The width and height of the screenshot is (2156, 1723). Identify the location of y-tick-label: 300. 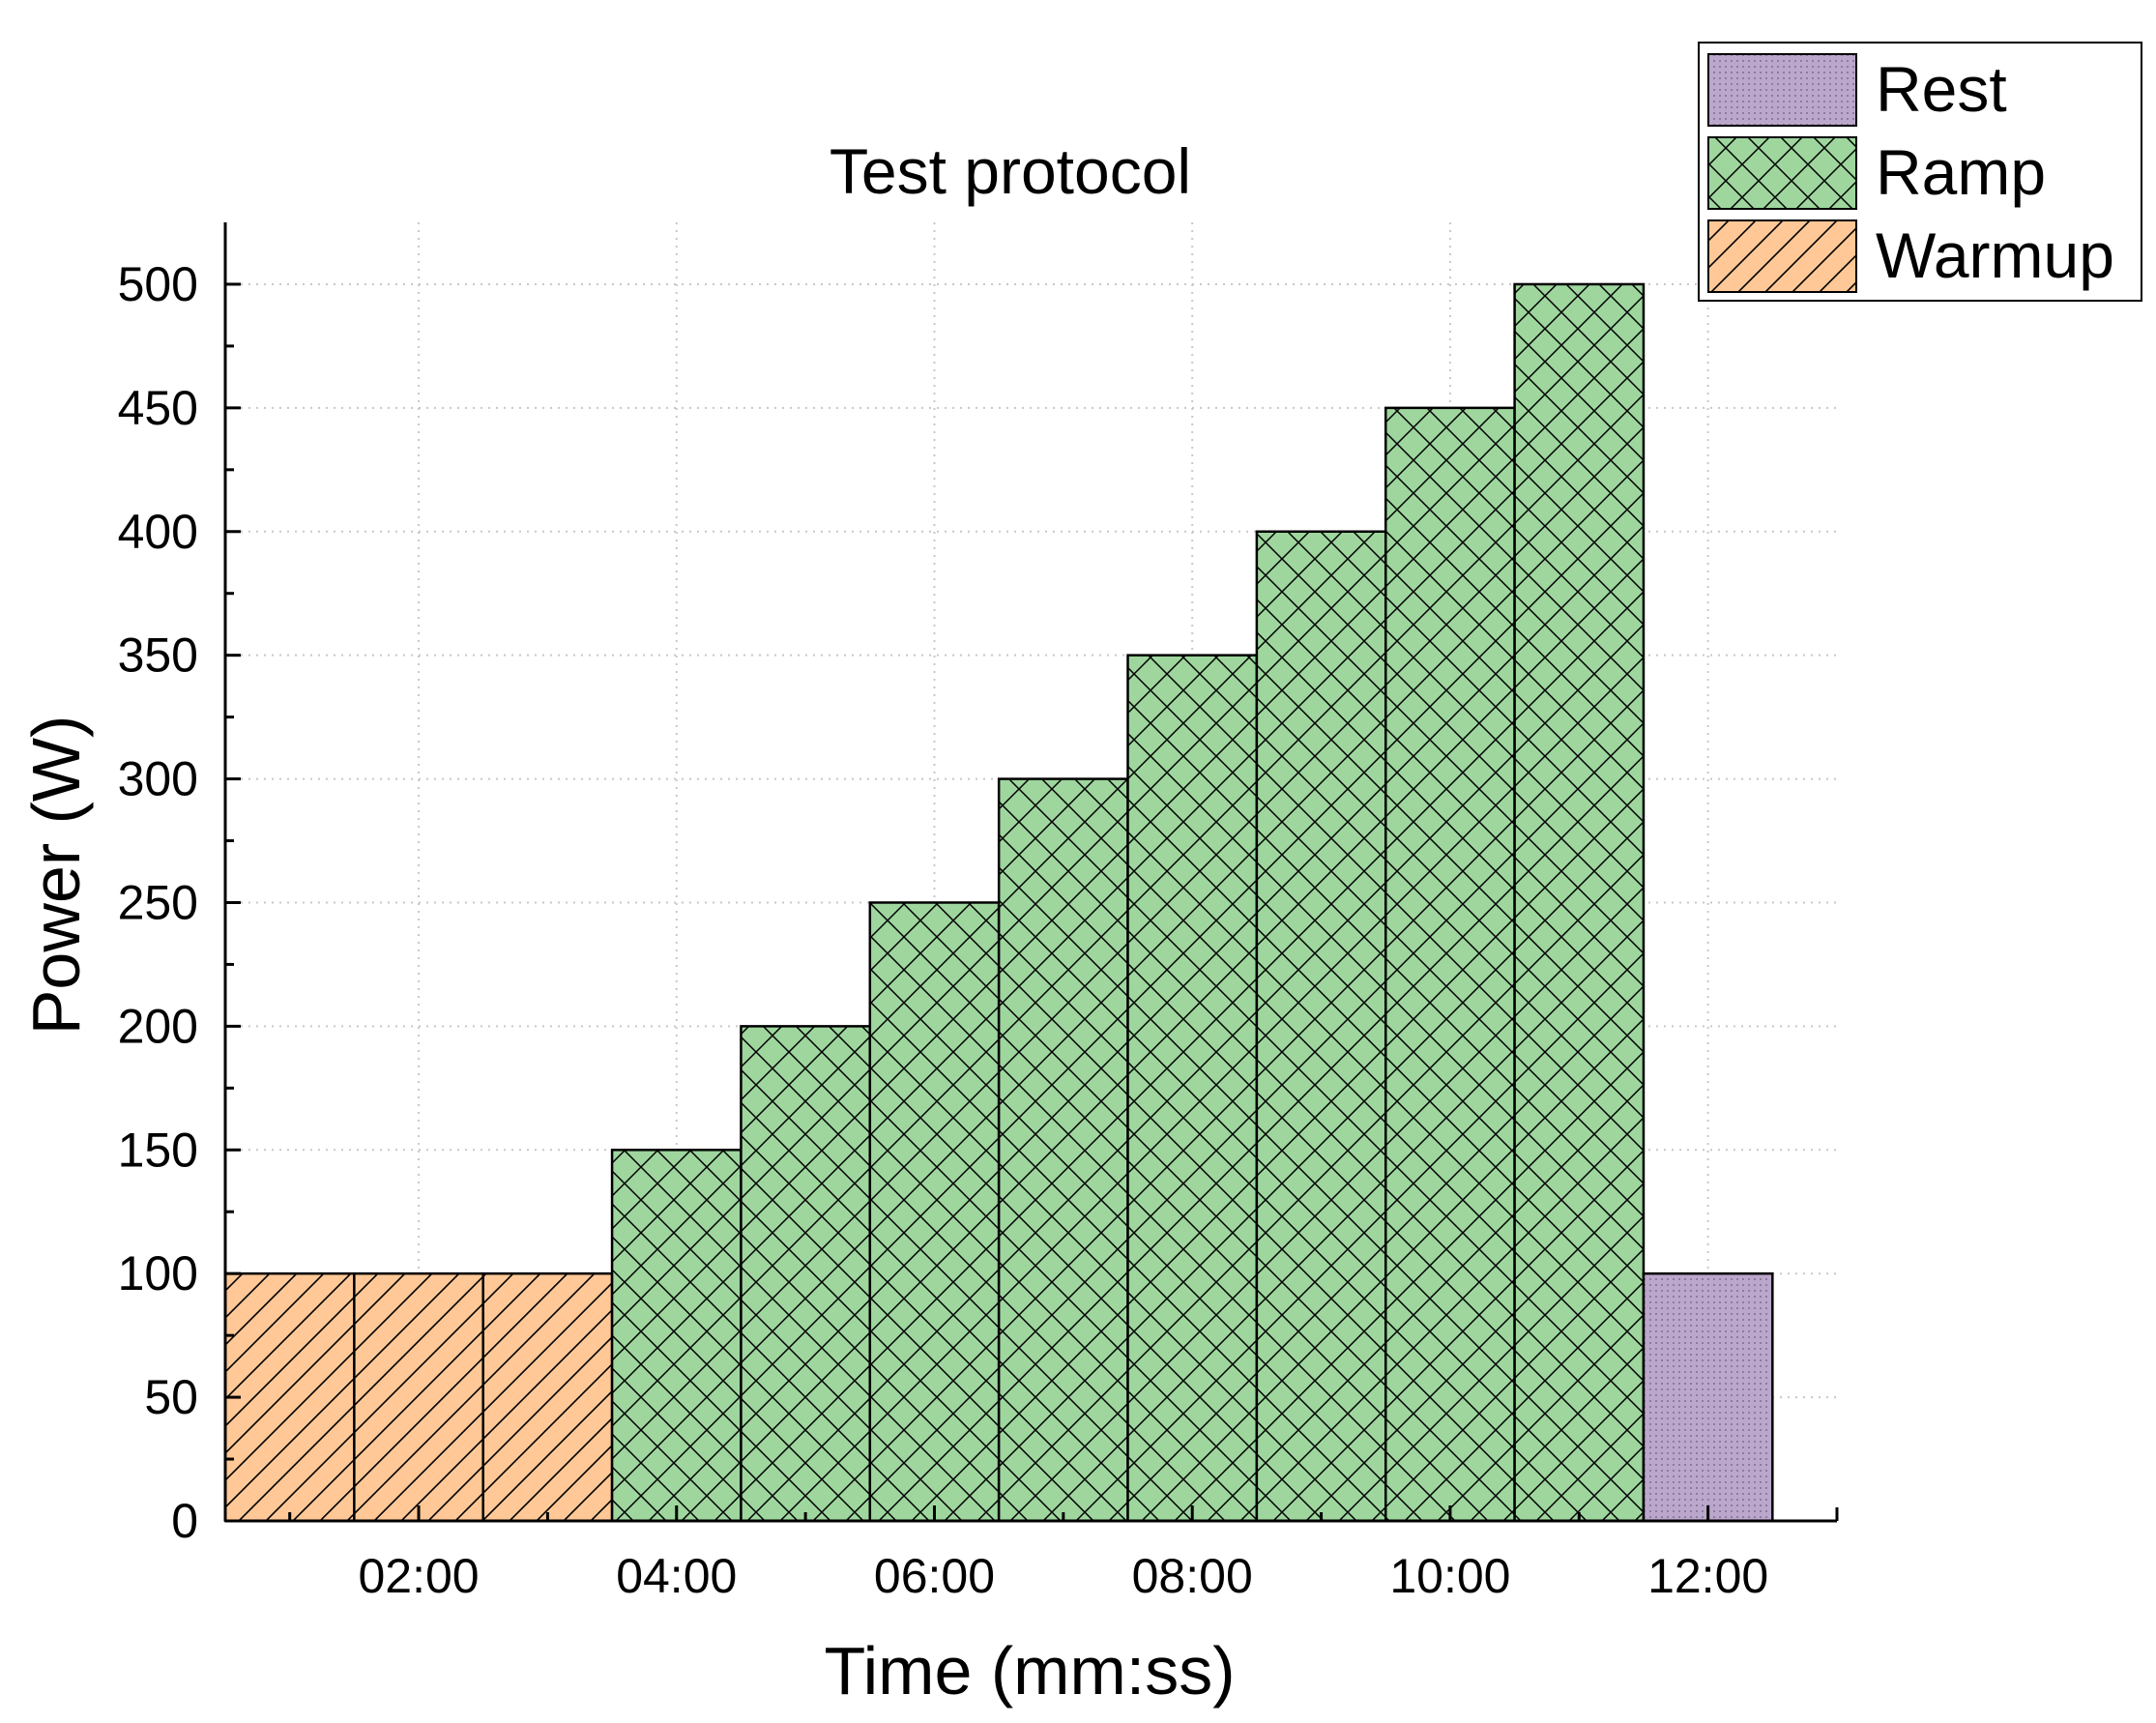
(158, 779).